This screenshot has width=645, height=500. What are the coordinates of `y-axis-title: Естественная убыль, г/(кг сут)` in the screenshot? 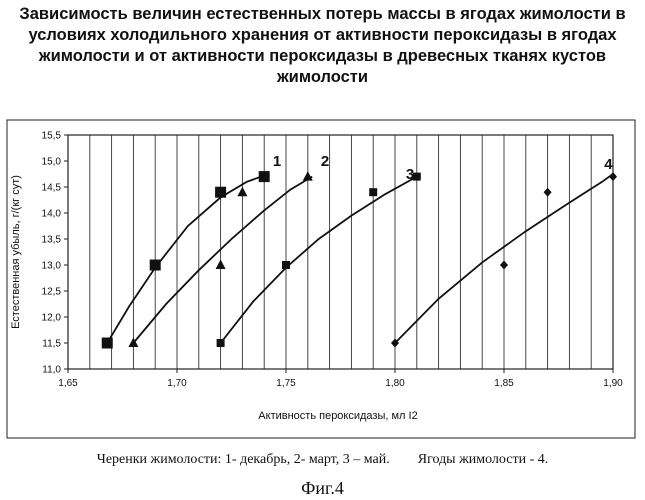 It's located at (16, 252).